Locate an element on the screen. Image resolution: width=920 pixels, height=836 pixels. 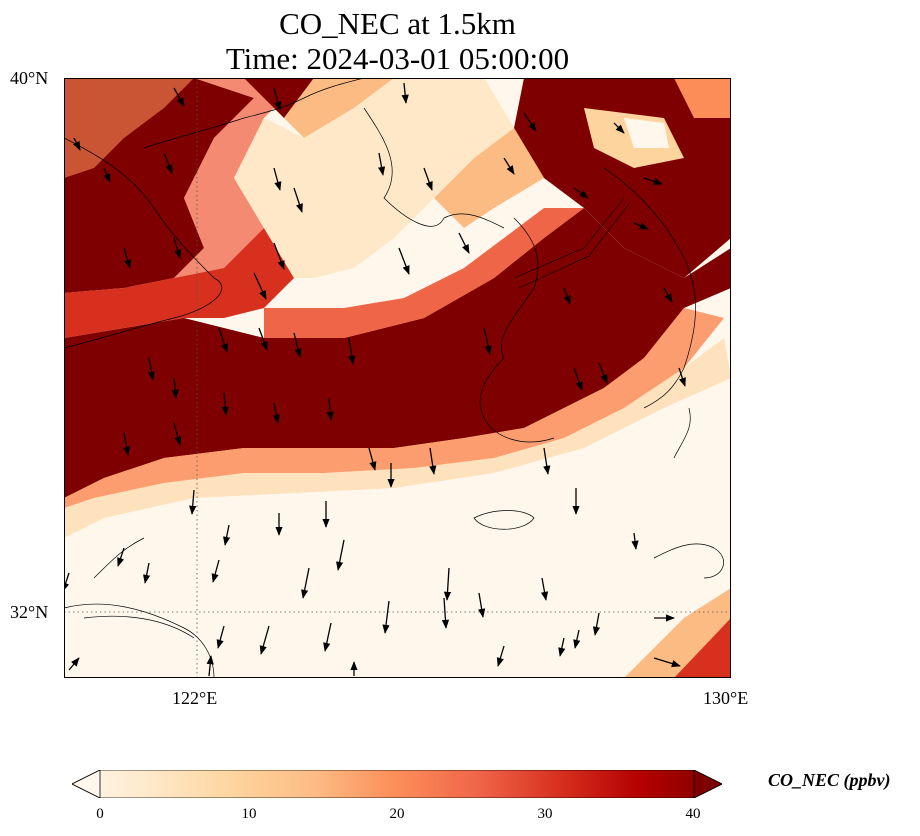
colorbar-tick-0: 0 is located at coordinates (100, 814).